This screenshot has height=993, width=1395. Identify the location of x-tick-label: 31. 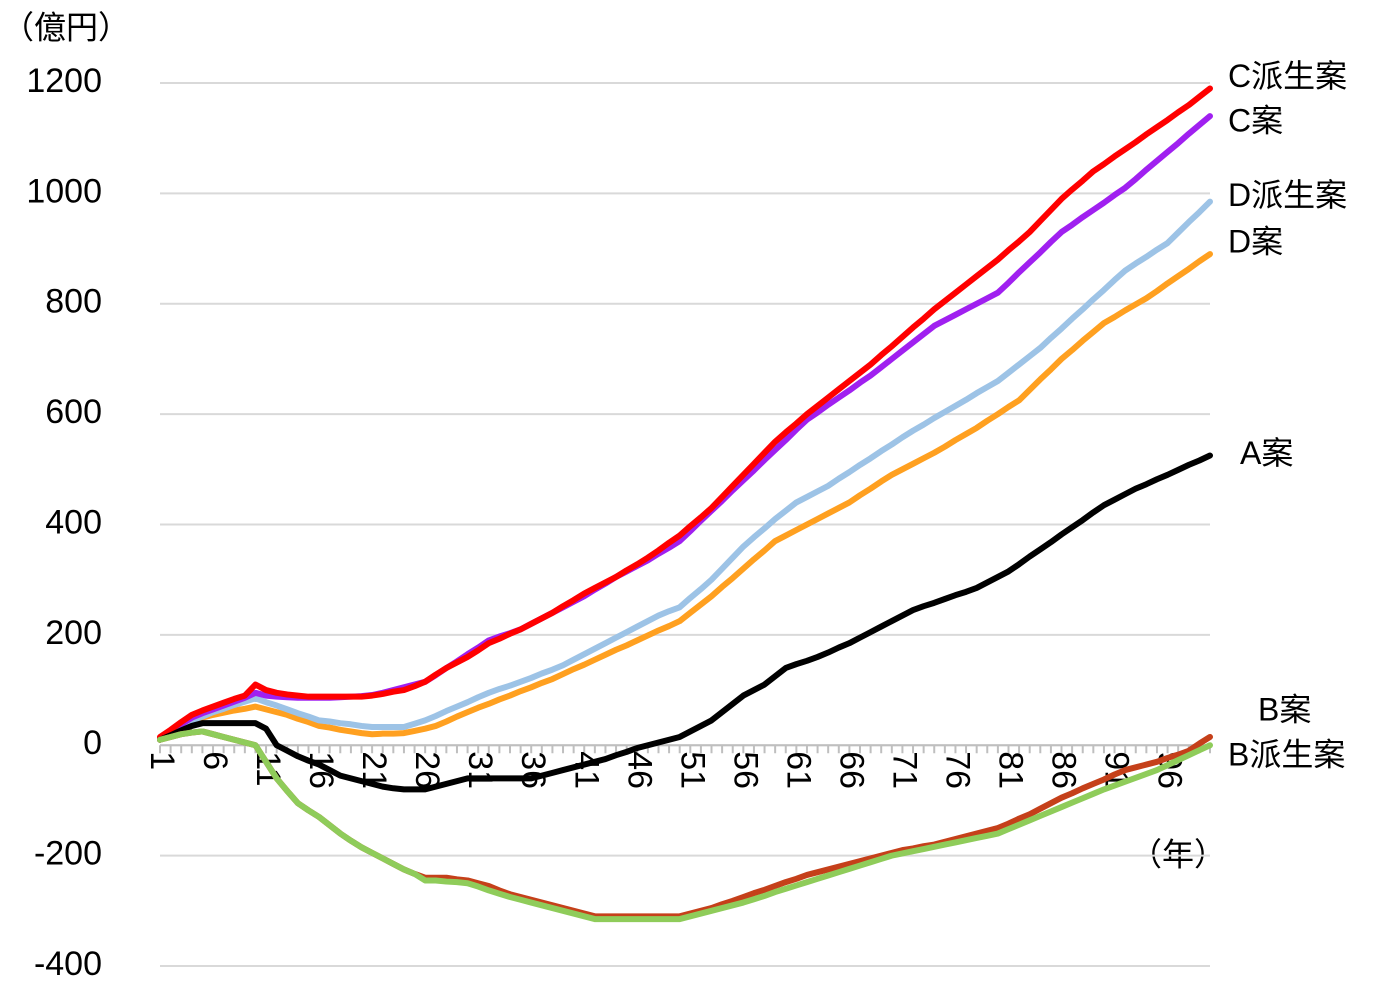
(480, 770).